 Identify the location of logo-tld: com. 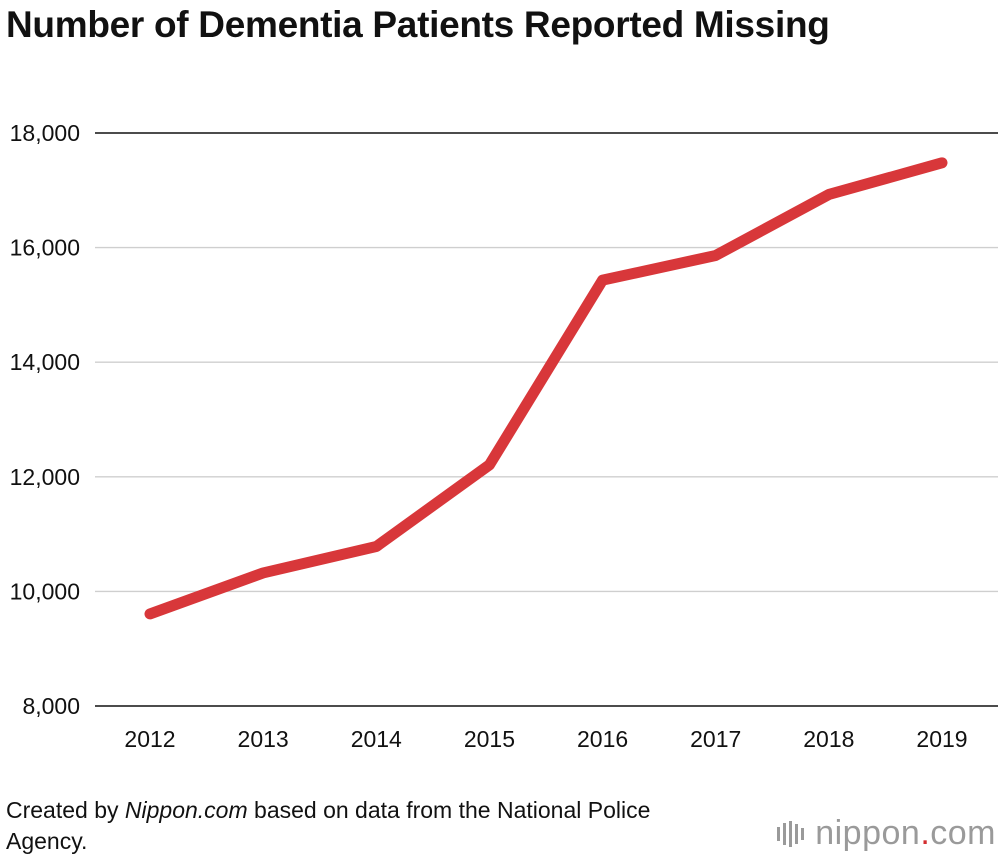
(963, 833).